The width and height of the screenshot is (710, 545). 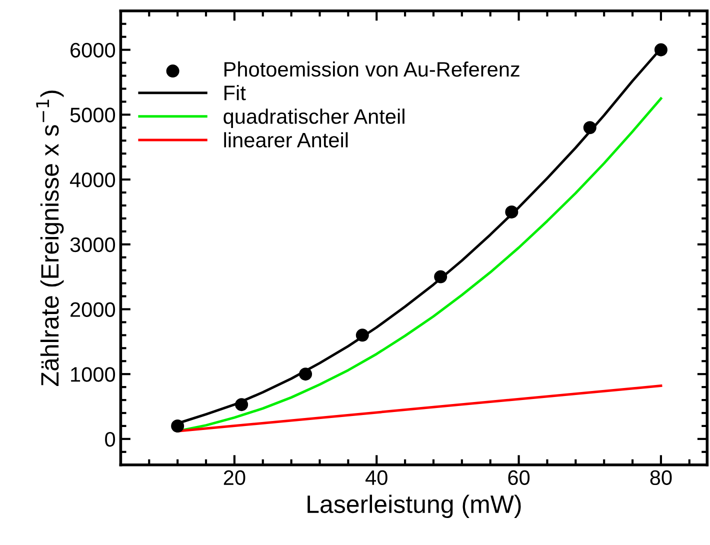 What do you see at coordinates (50, 238) in the screenshot?
I see `y-axis-title: Zählrate (Ereignisse x s$^{−1}$)` at bounding box center [50, 238].